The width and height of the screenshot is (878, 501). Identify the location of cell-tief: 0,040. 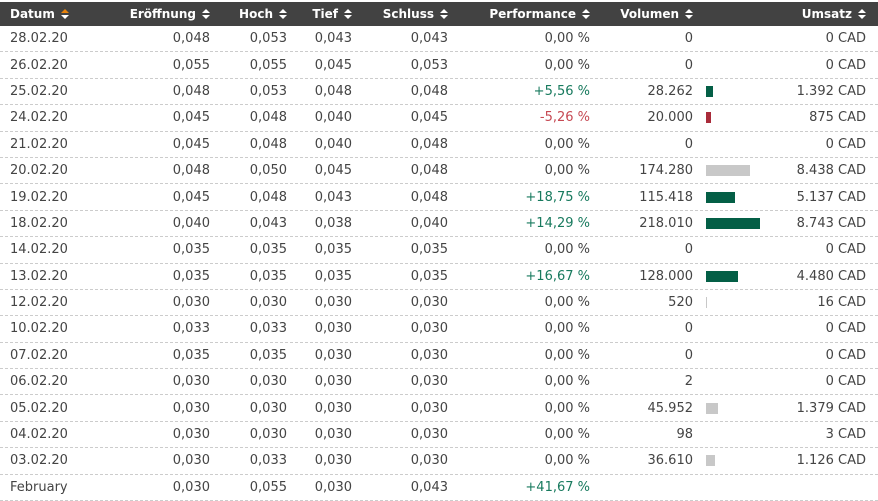
(333, 118).